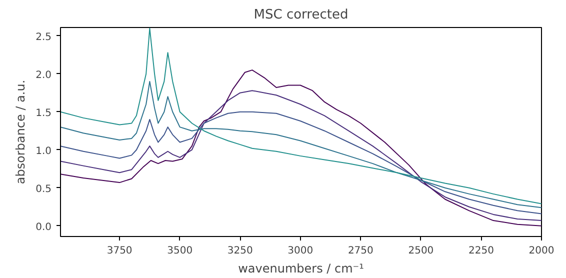  Describe the element at coordinates (180, 251) in the screenshot. I see `x-tick-label: 3500` at that location.